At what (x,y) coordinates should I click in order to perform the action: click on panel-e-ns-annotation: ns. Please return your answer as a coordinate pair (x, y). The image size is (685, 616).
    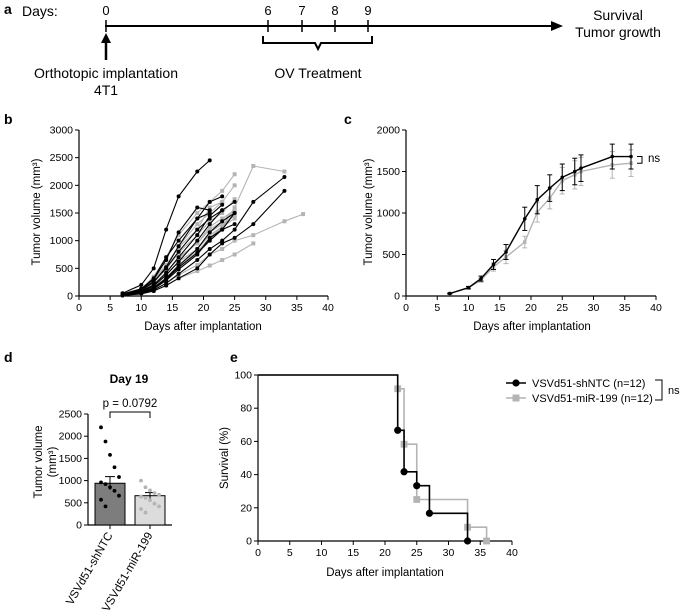
    Looking at the image, I should click on (674, 391).